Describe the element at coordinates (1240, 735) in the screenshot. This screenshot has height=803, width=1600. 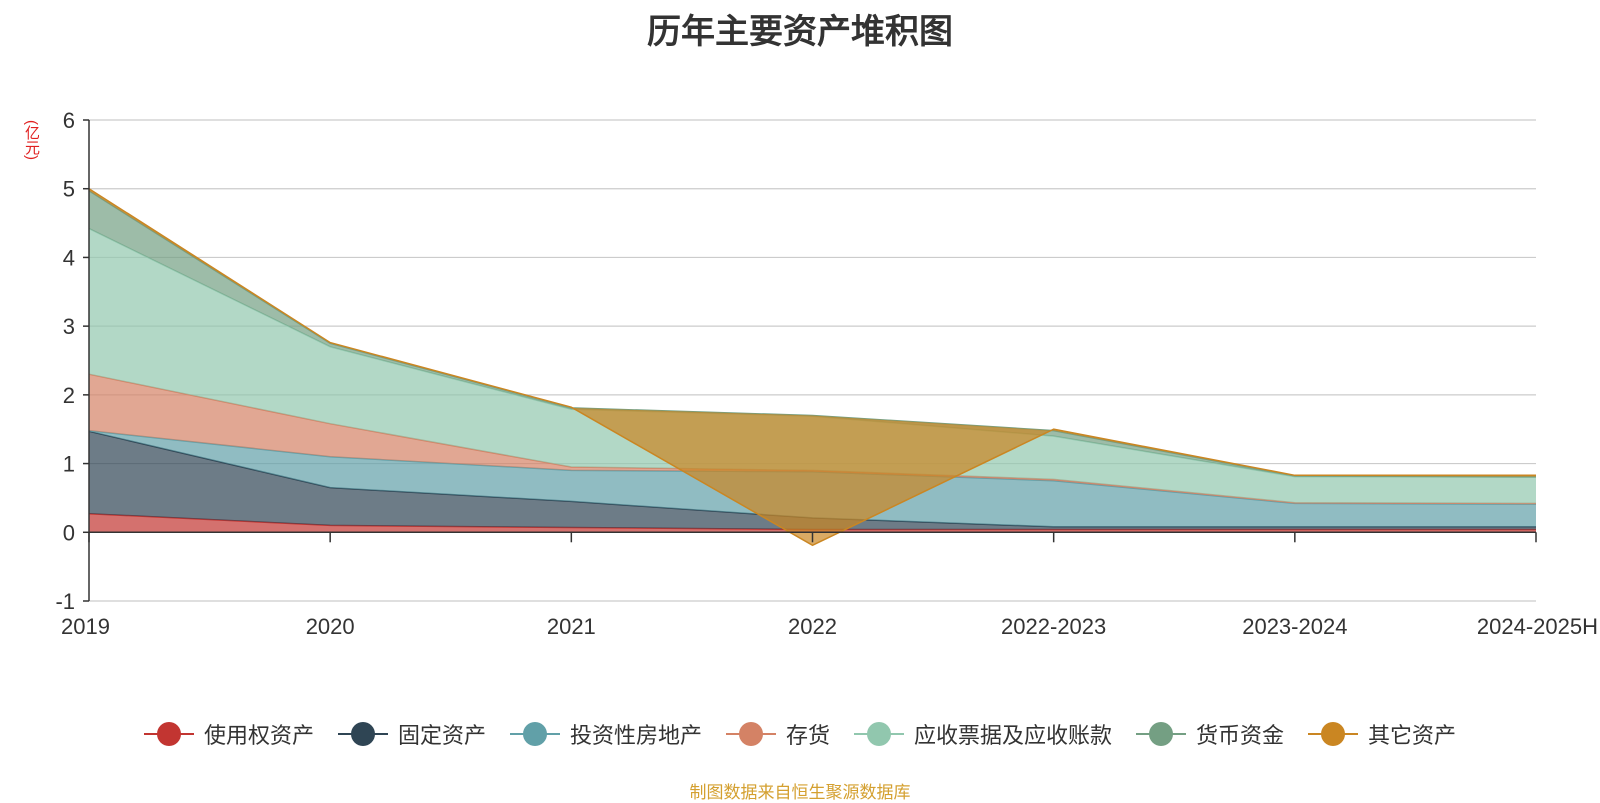
I see `legend-label: 货币资金` at that location.